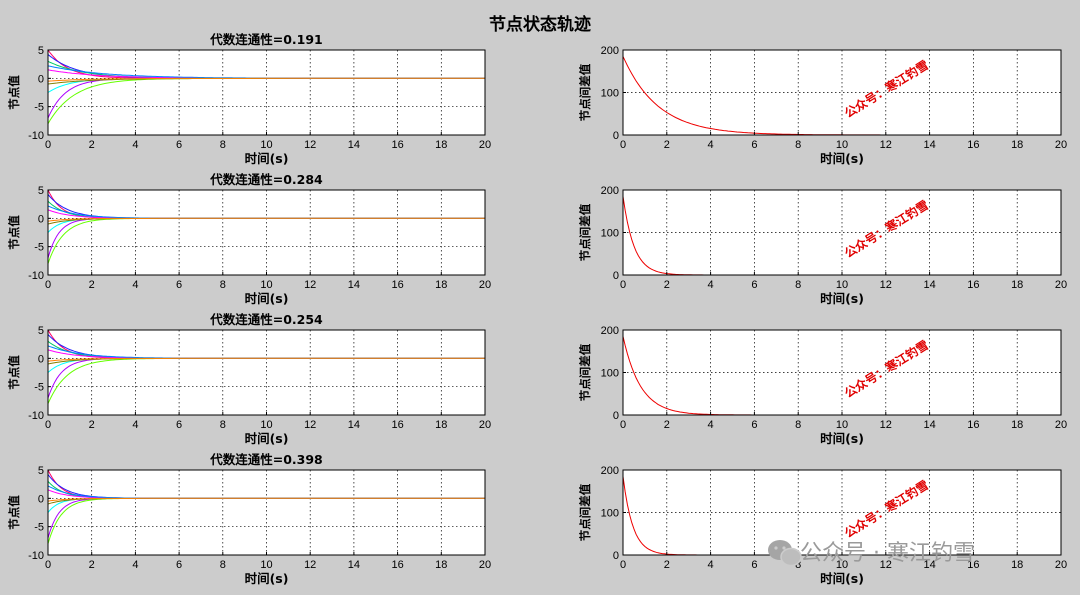 This screenshot has width=1080, height=595. Describe the element at coordinates (92, 565) in the screenshot. I see `chart-4-state-xtick-label: 2` at that location.